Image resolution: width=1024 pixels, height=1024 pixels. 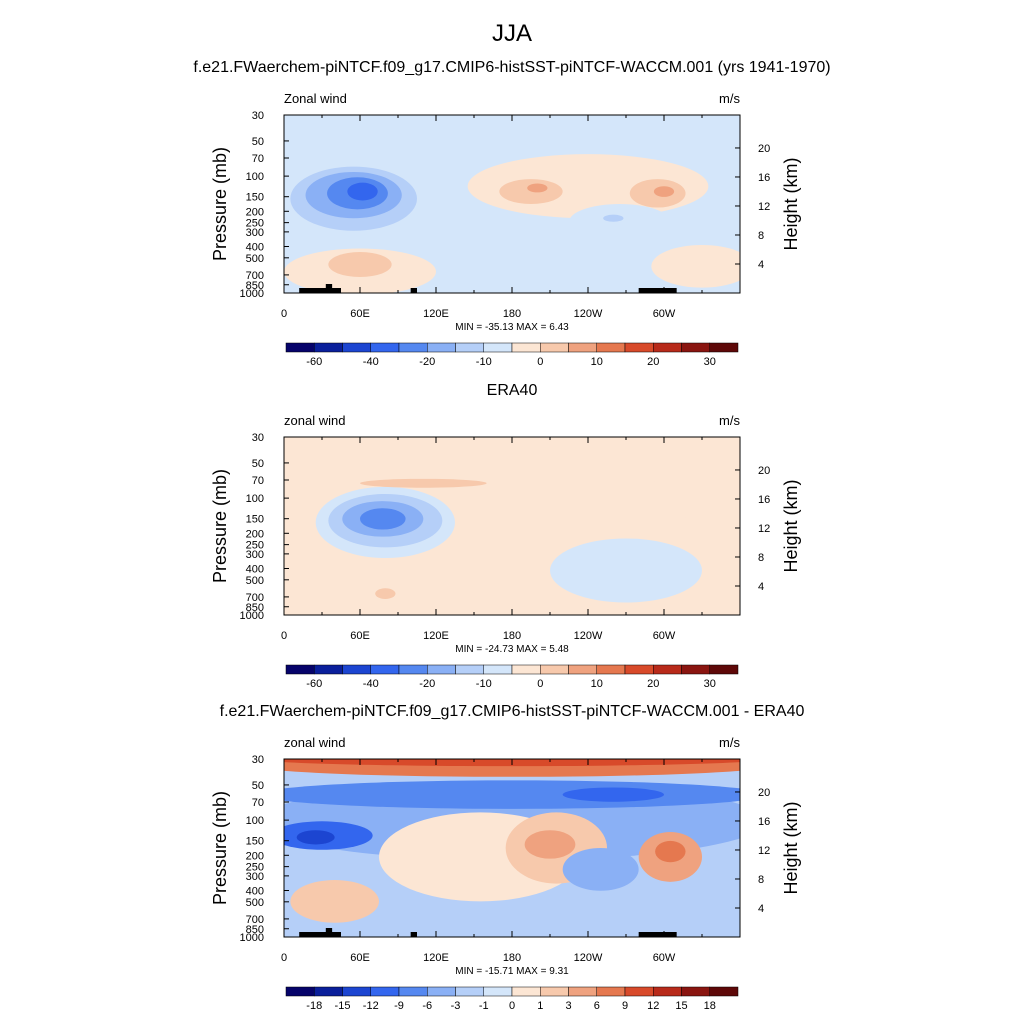 What do you see at coordinates (436, 636) in the screenshot?
I see `x-tick-label: 120E` at bounding box center [436, 636].